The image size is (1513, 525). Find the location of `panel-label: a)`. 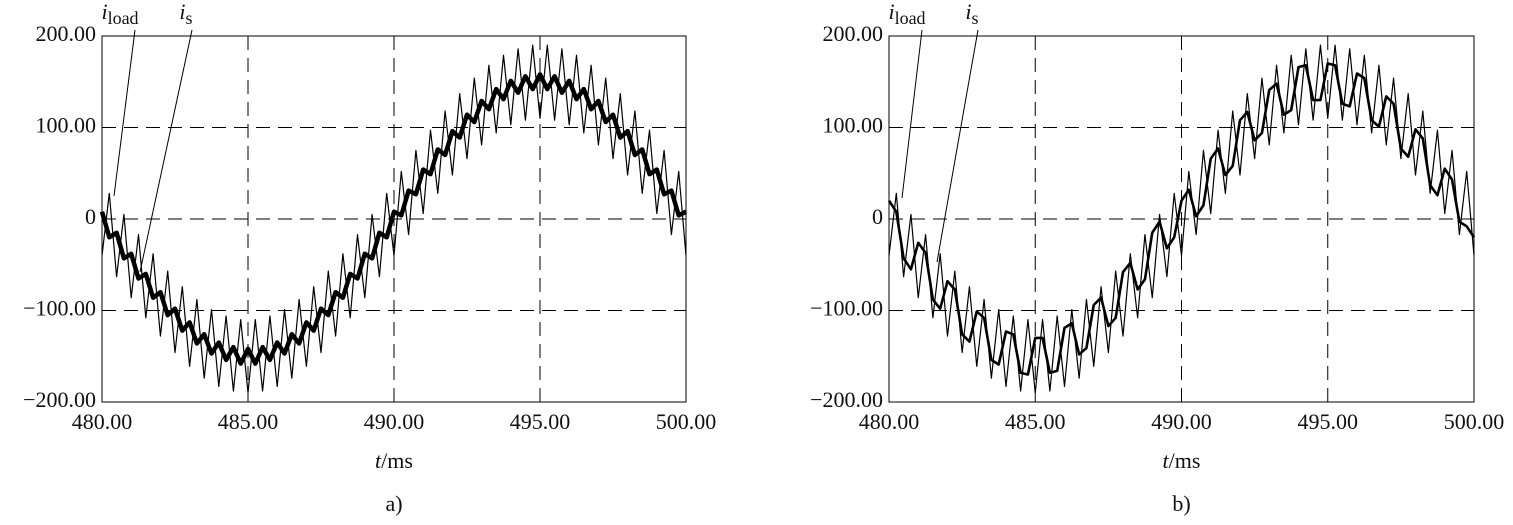

panel-label: a) is located at coordinates (393, 503).